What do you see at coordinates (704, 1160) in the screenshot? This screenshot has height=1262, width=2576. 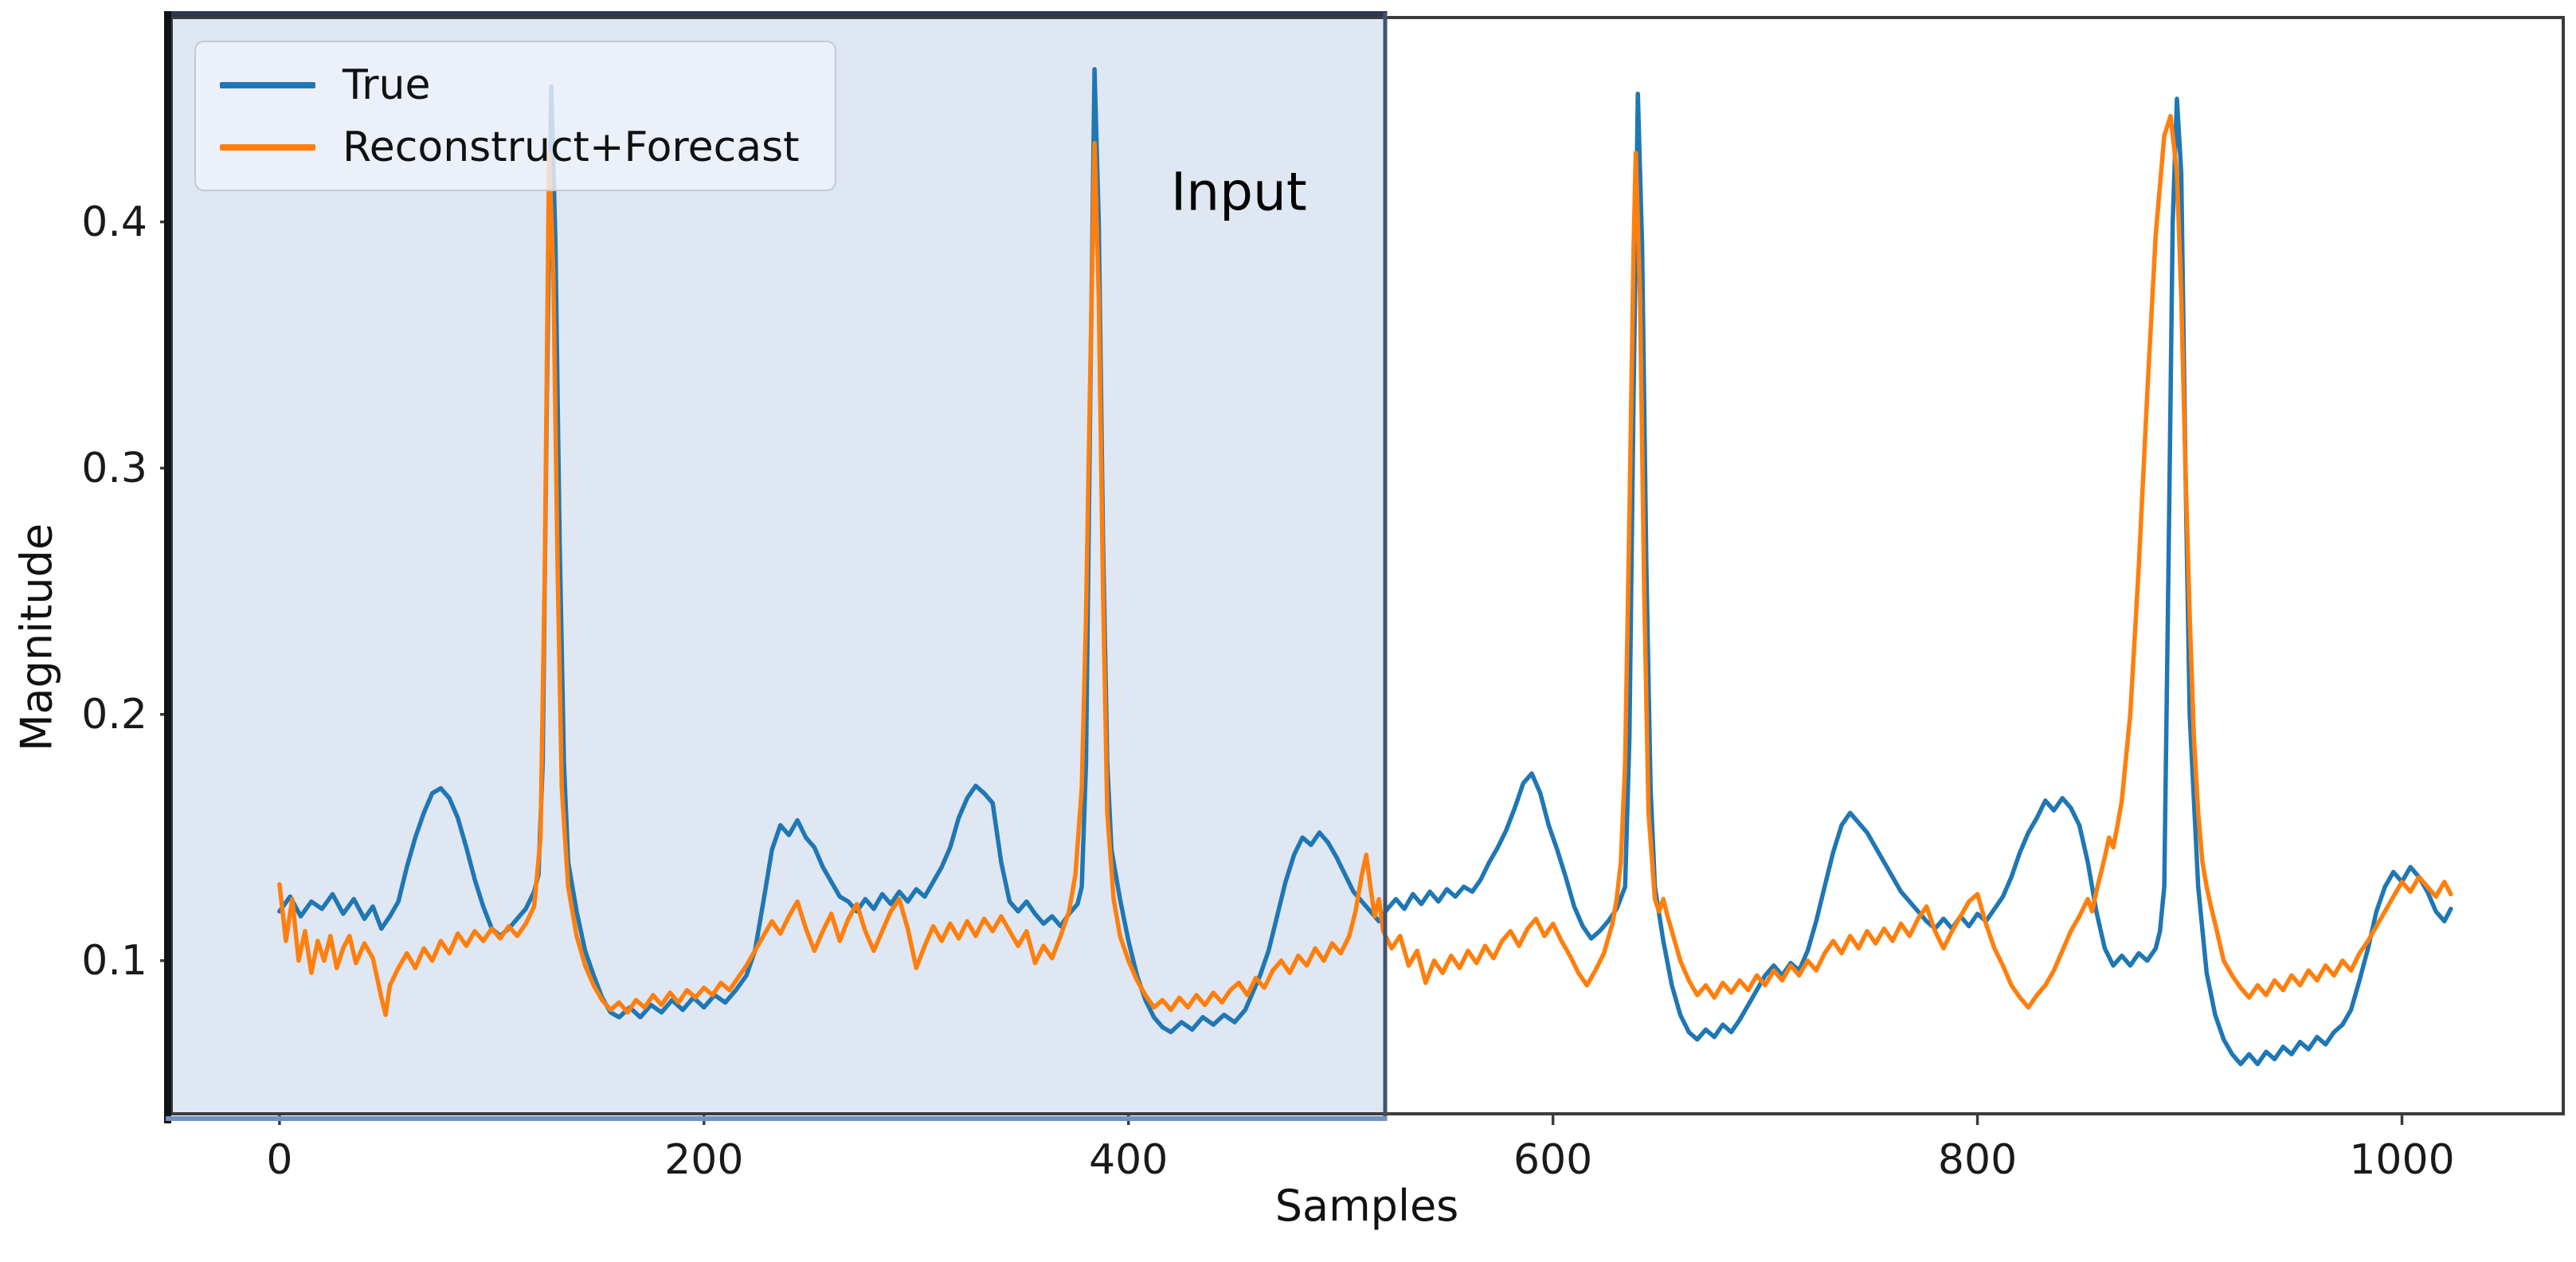 I see `x-tick-label: 200` at bounding box center [704, 1160].